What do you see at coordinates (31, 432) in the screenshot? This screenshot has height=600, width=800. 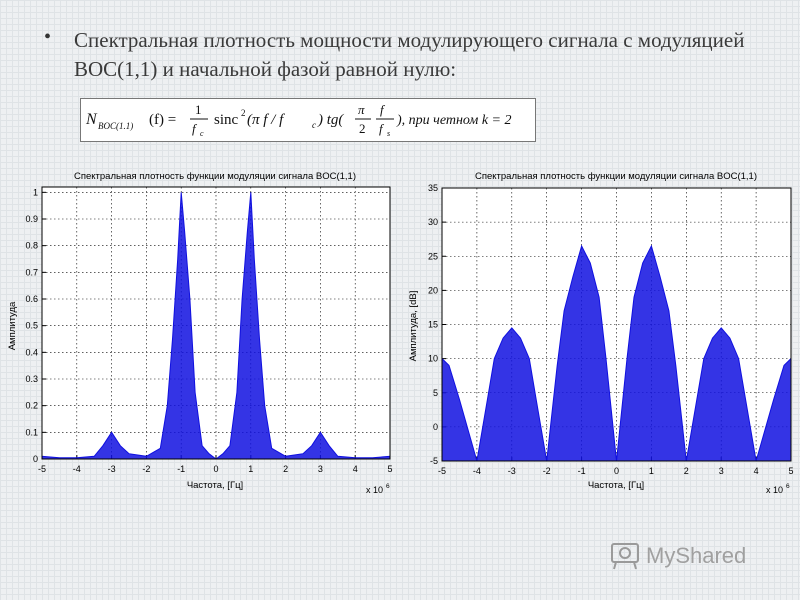 I see `y-tick-label: 0.1` at bounding box center [31, 432].